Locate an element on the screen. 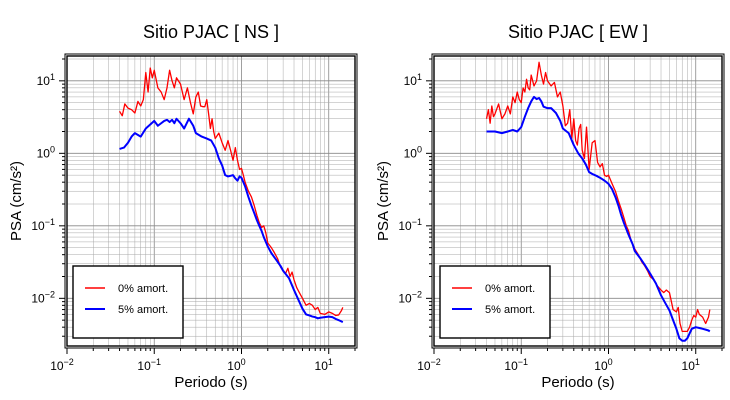 This screenshot has height=400, width=730. chart-title: Sitio PJAC [ NS ] is located at coordinates (211, 32).